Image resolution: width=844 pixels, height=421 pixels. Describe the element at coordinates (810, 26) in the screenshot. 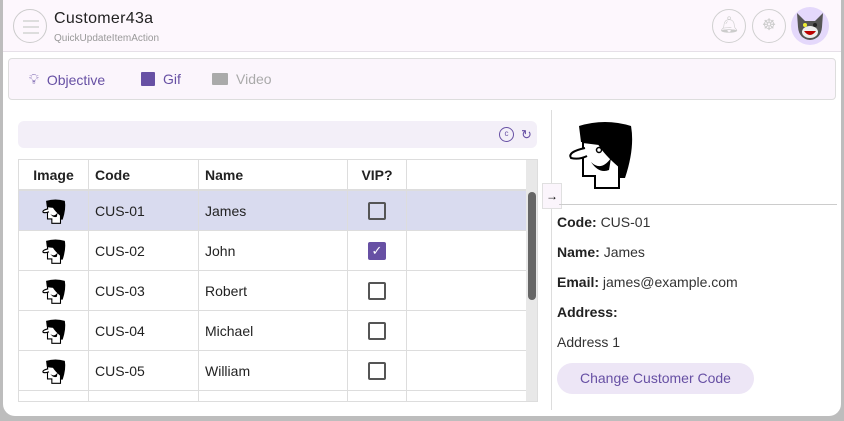

I see `avatar` at that location.